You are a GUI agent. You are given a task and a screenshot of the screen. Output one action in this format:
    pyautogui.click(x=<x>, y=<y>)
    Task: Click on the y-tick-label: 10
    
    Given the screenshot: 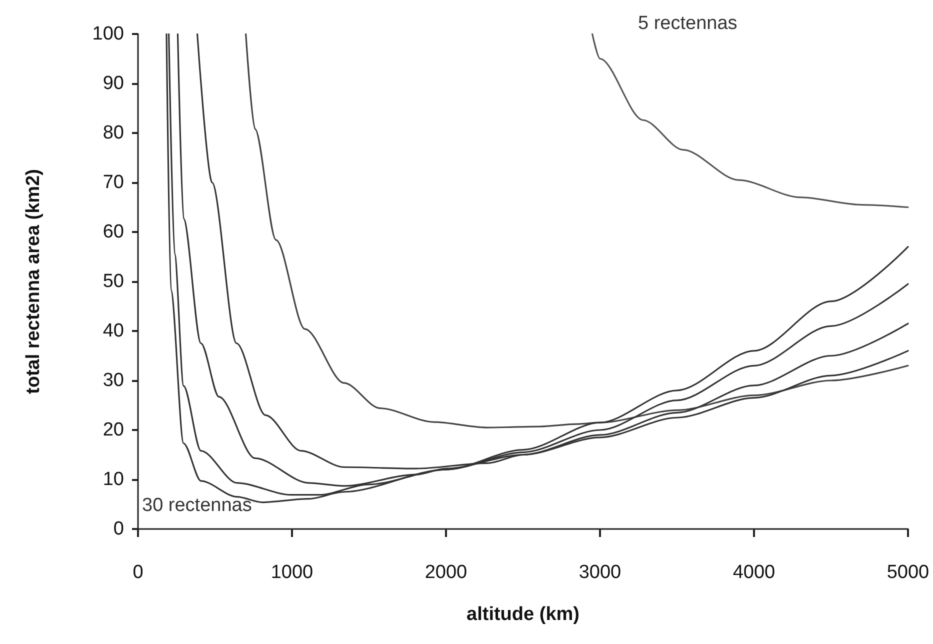 What is the action you would take?
    pyautogui.click(x=113, y=479)
    